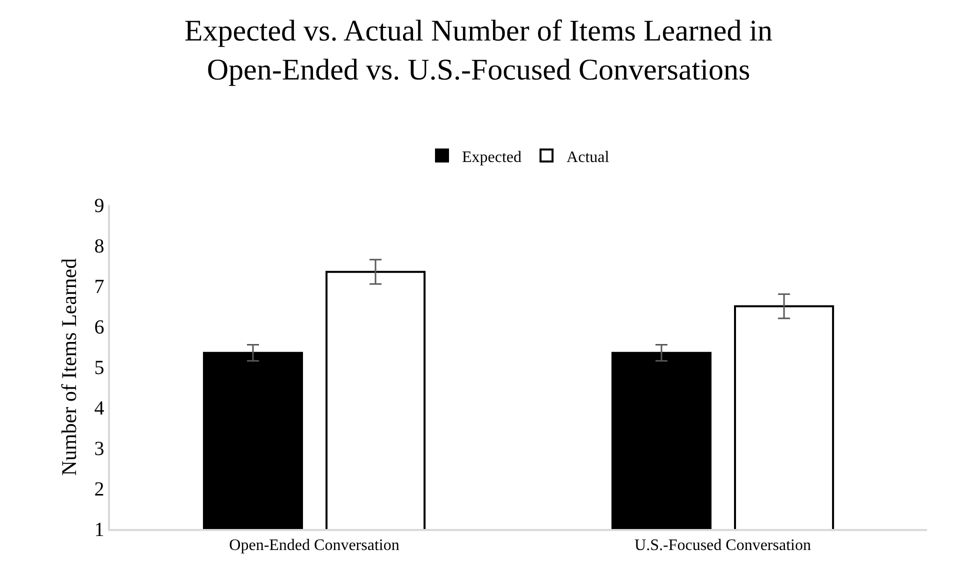 This screenshot has width=957, height=579. Describe the element at coordinates (588, 157) in the screenshot. I see `legend-label: Actual` at that location.